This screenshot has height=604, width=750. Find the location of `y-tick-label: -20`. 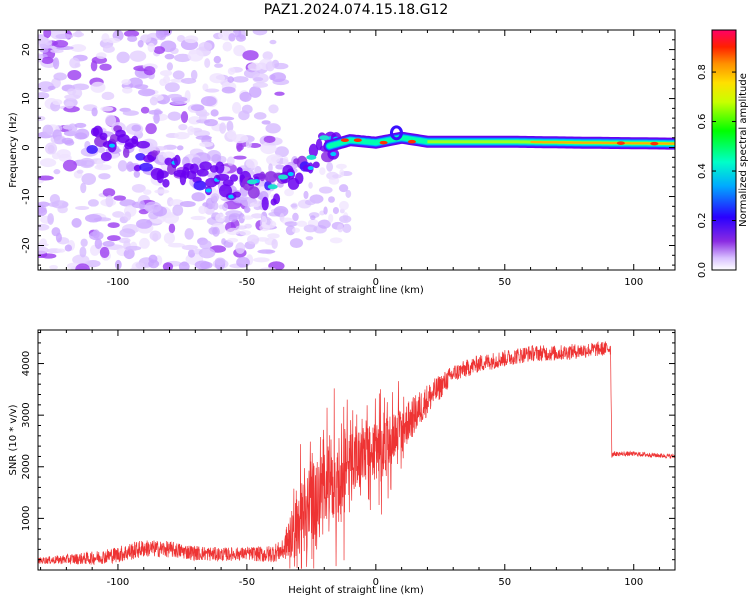

y-tick-label: -20 is located at coordinates (26, 245).